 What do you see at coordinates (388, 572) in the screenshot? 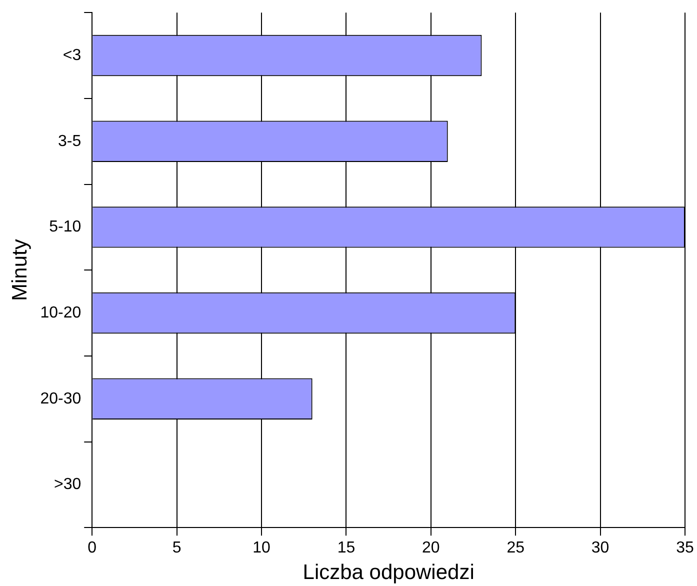
I see `x-axis-title: Liczba odpowiedzi` at bounding box center [388, 572].